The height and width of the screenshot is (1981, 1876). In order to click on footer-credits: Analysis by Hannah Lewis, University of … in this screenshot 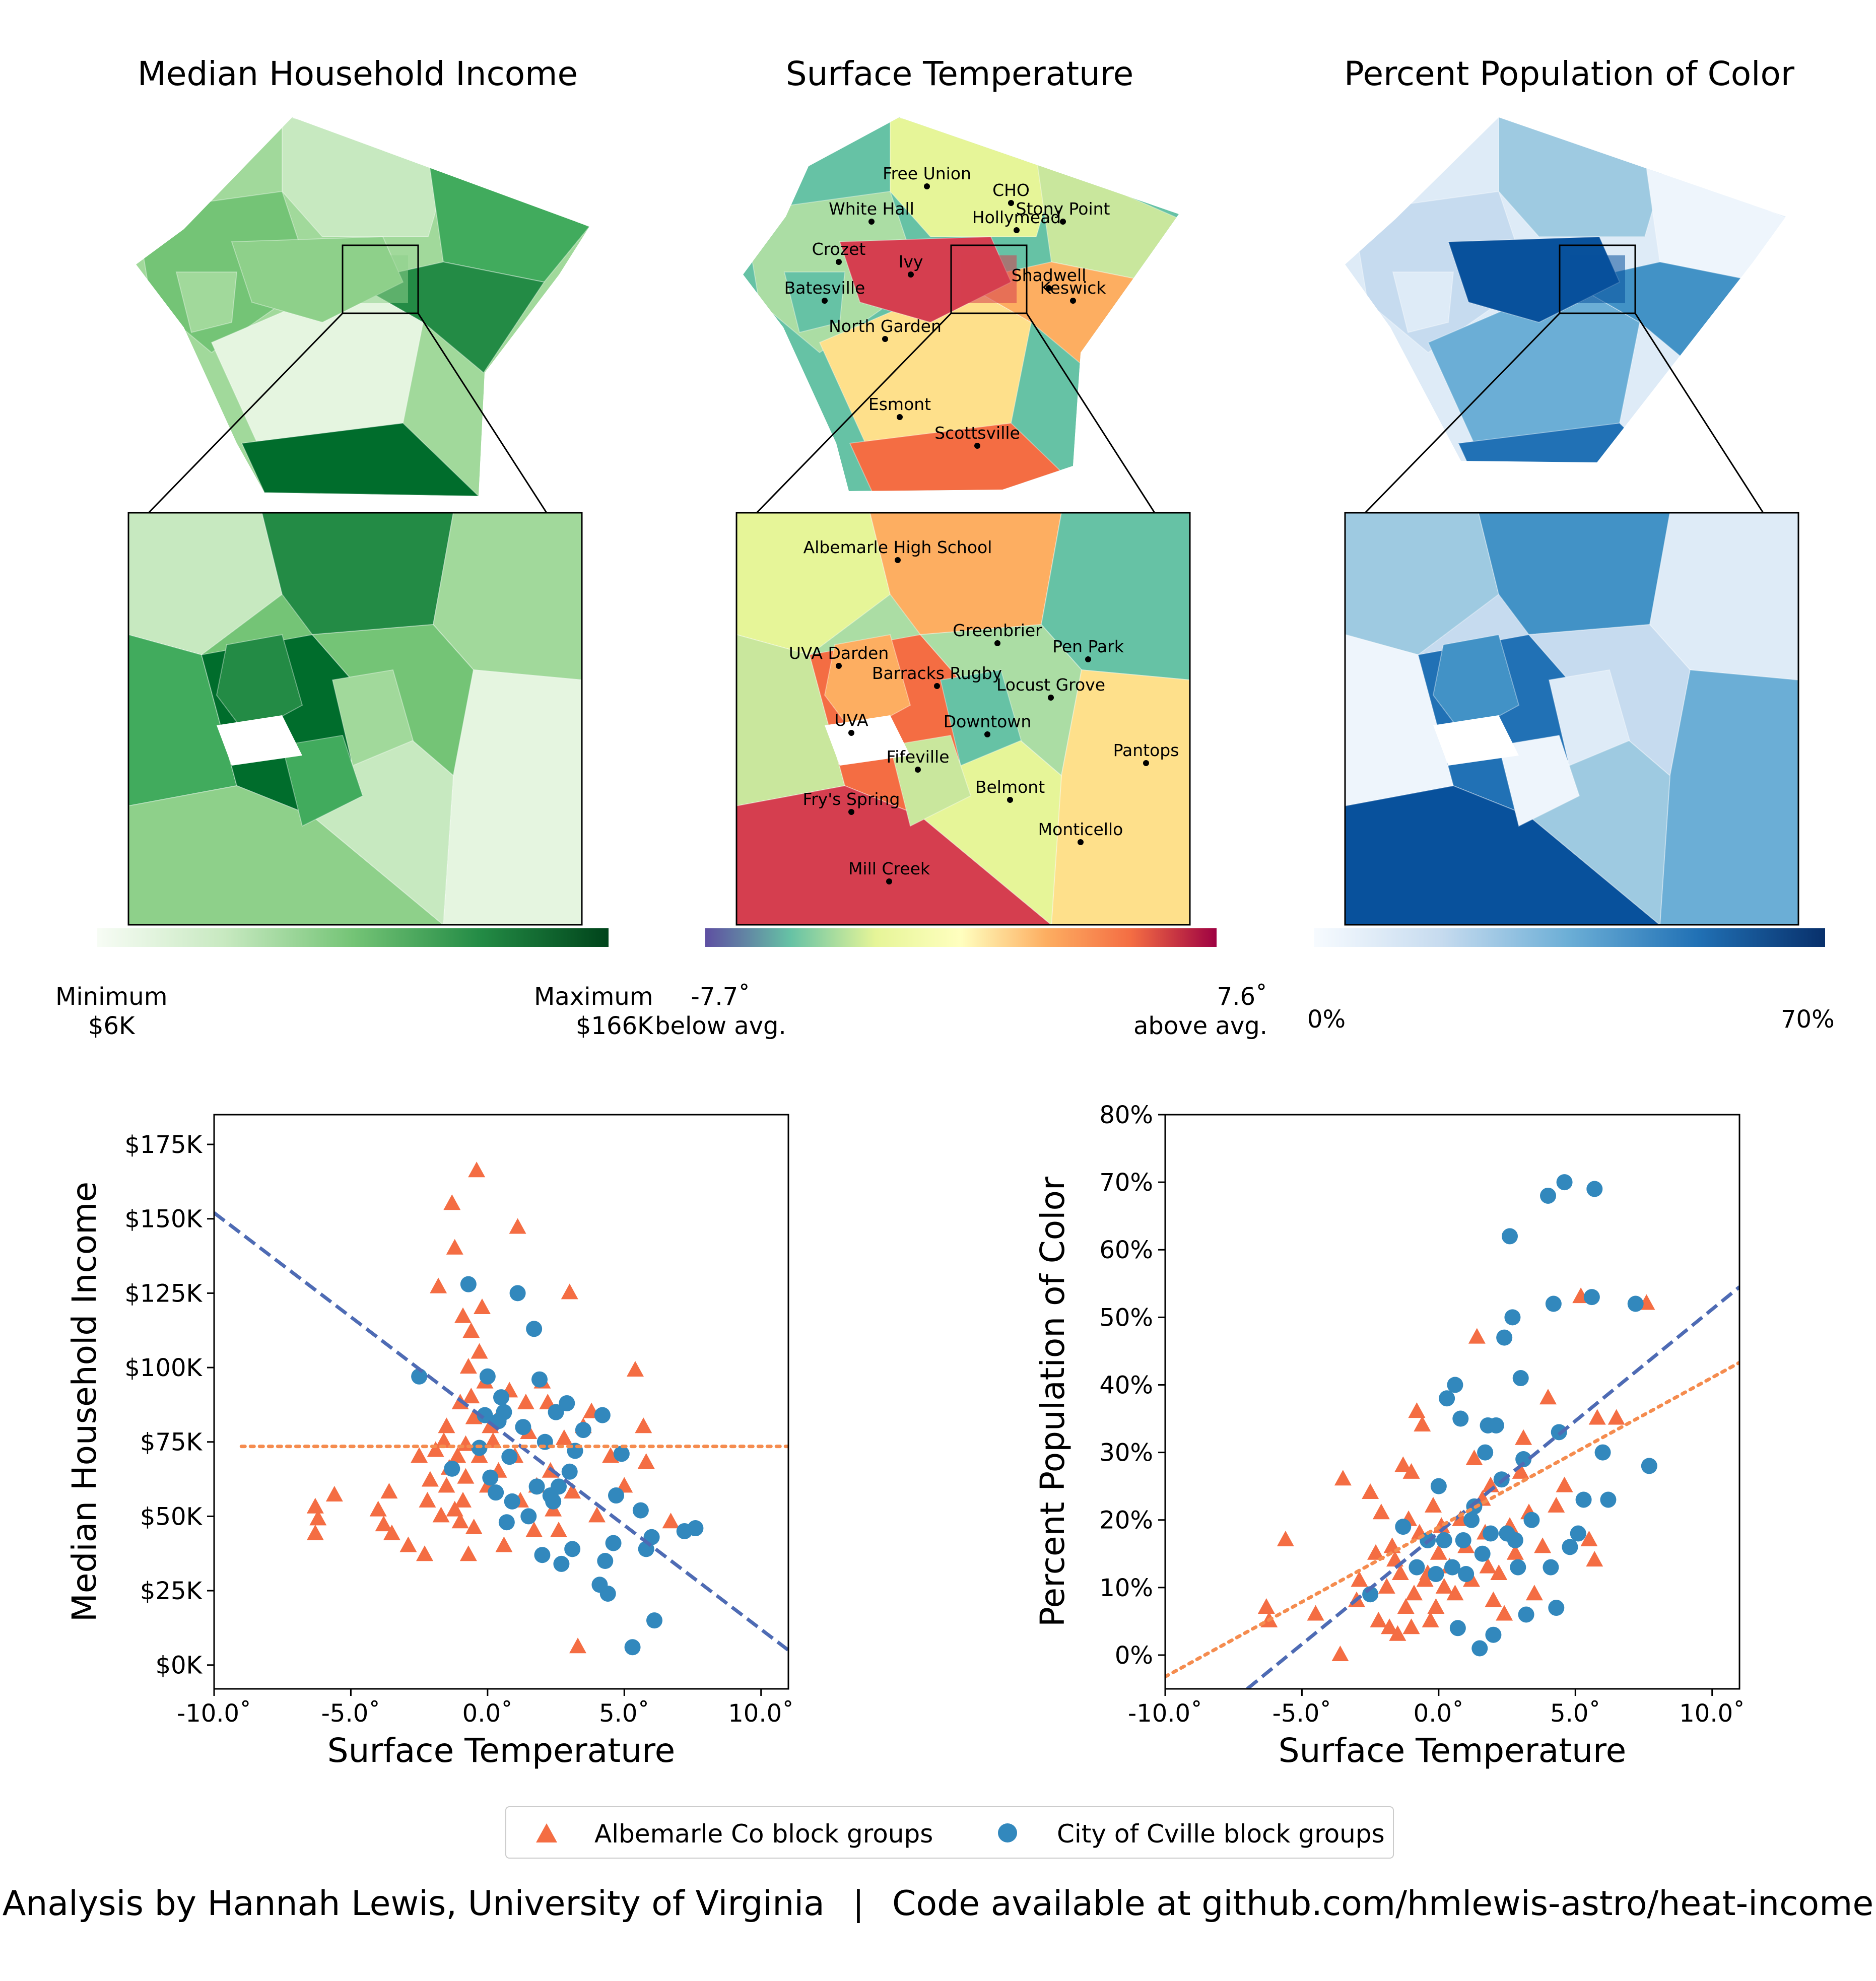, I will do `click(938, 1904)`.